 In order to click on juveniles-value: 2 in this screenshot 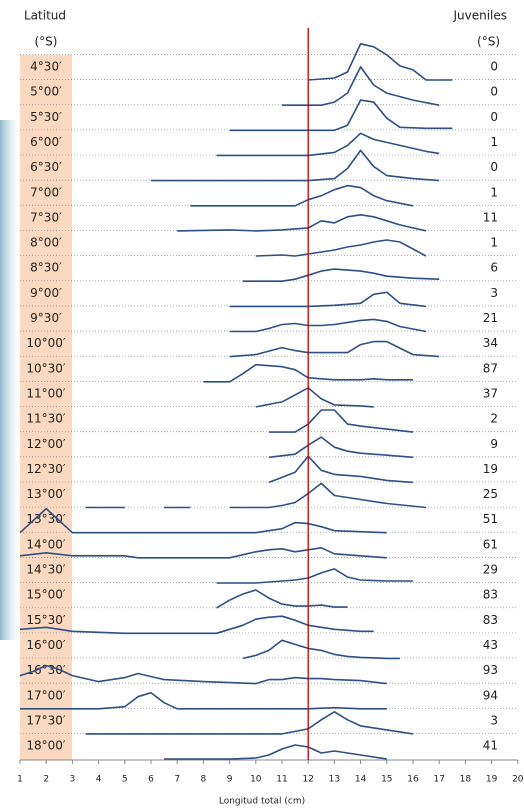, I will do `click(494, 419)`.